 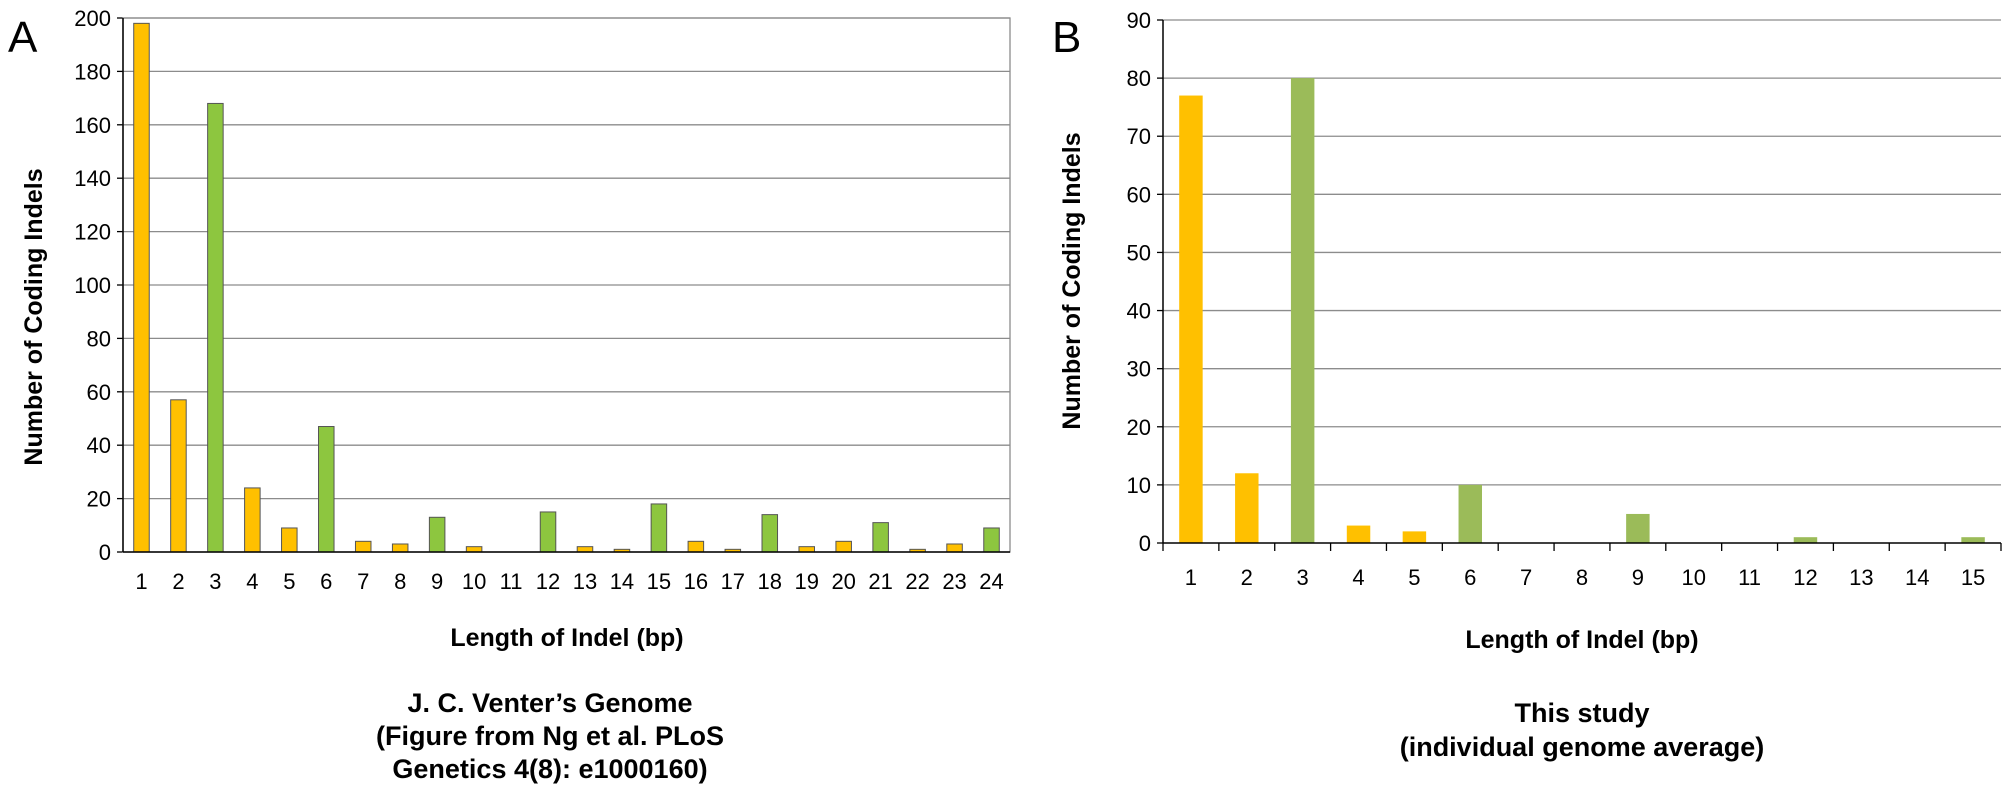 I want to click on panel-a-letter: A, so click(x=23, y=37).